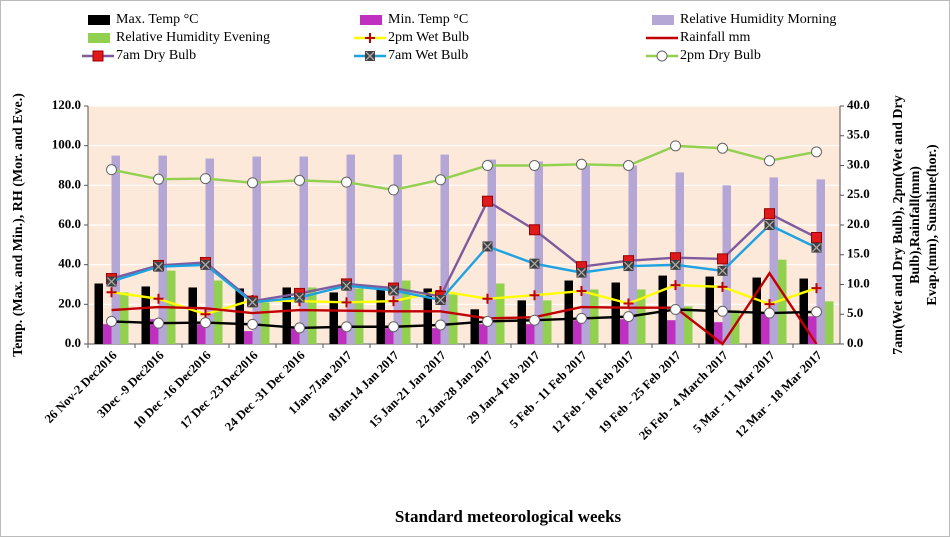 The image size is (950, 537). I want to click on legend-item: 2pm Dry Bulb, so click(703, 55).